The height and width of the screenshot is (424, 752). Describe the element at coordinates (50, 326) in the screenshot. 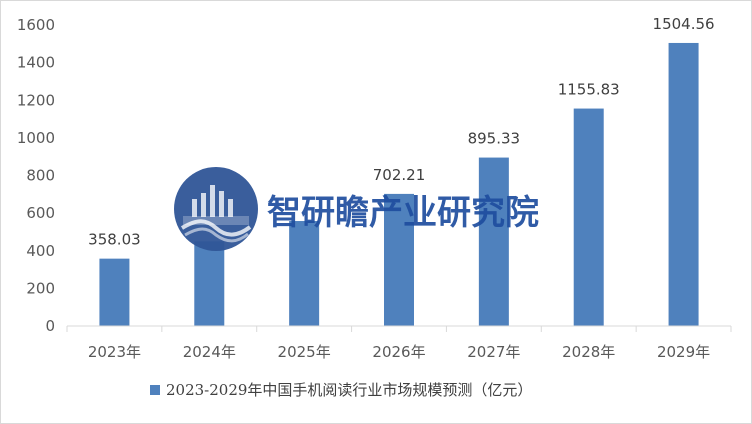

I see `y-tick-label: 0` at that location.